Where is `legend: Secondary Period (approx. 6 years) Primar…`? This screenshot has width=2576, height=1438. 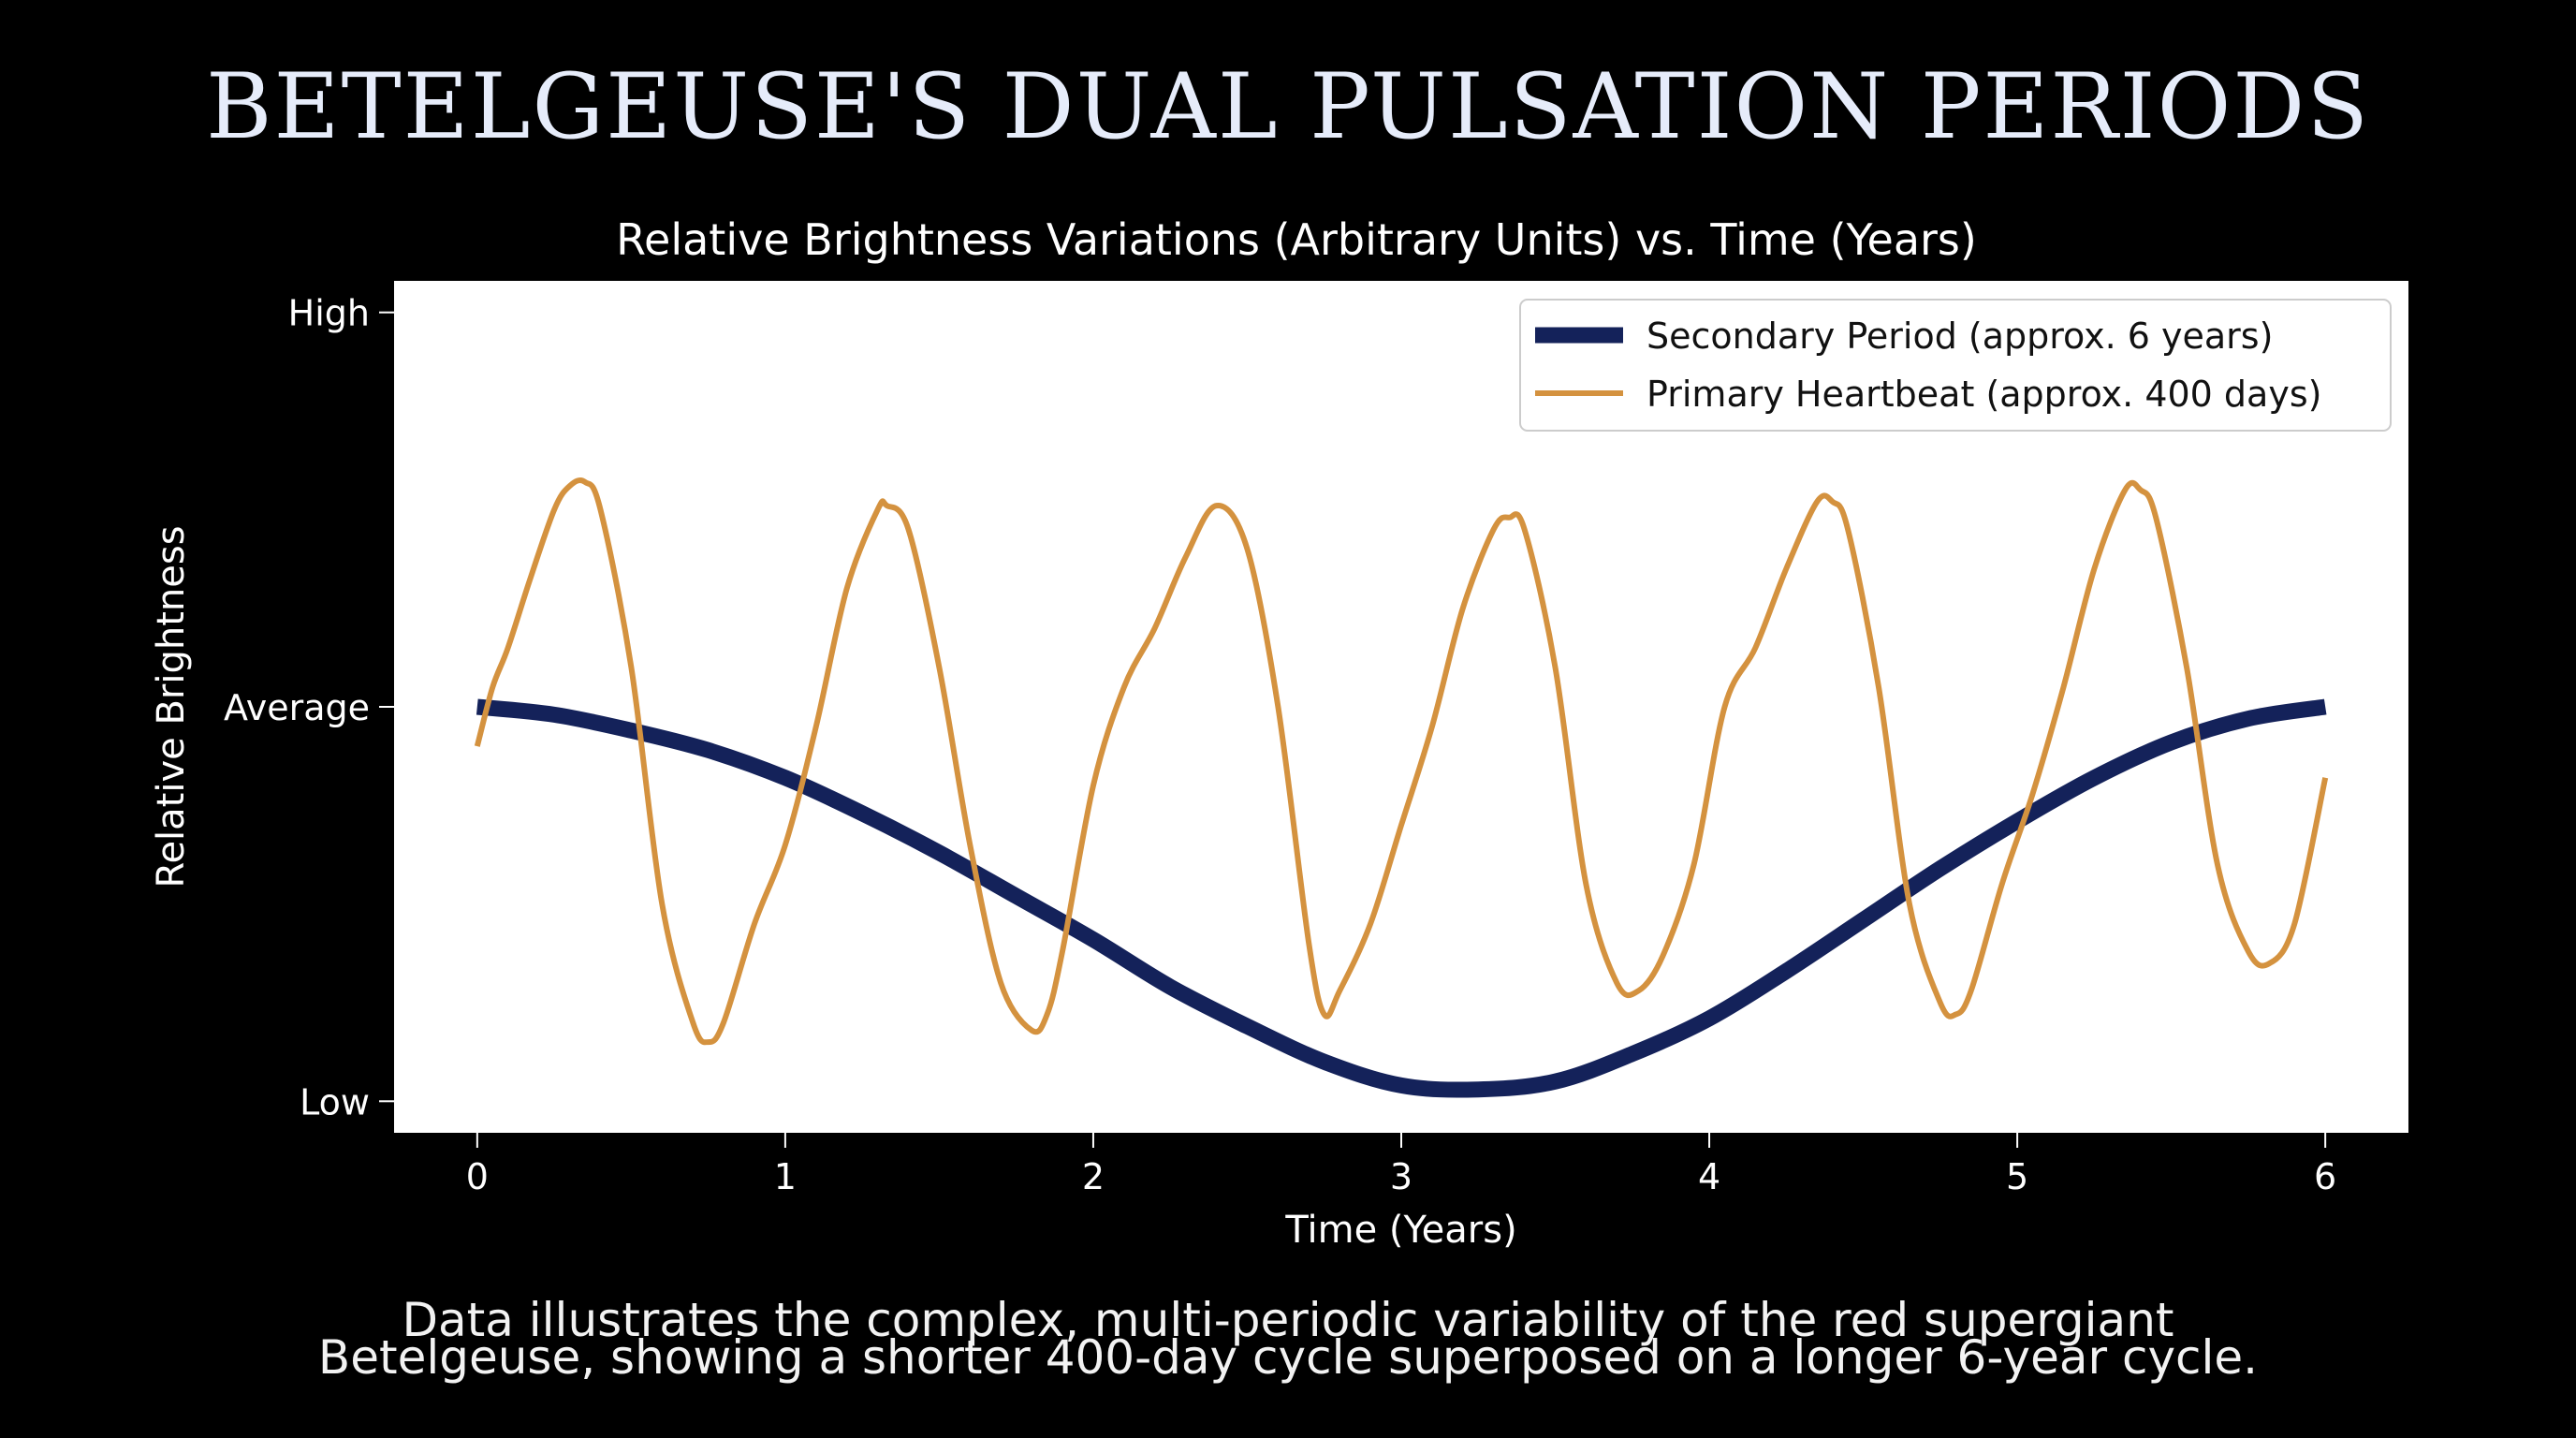 legend: Secondary Period (approx. 6 years) Primar… is located at coordinates (1955, 365).